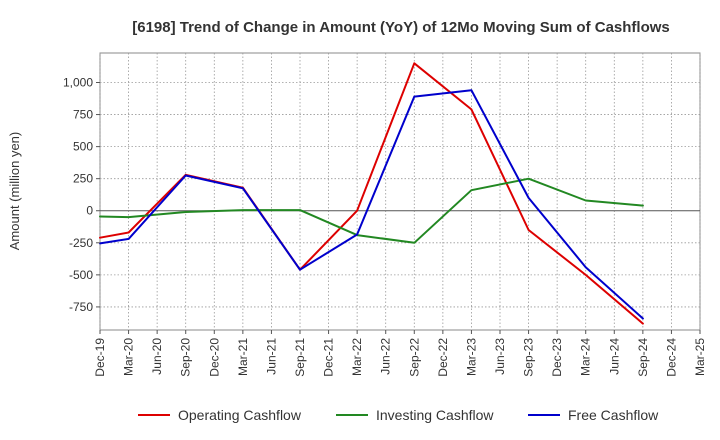  Describe the element at coordinates (14, 191) in the screenshot. I see `y-axis-label: Amount (million yen)` at that location.